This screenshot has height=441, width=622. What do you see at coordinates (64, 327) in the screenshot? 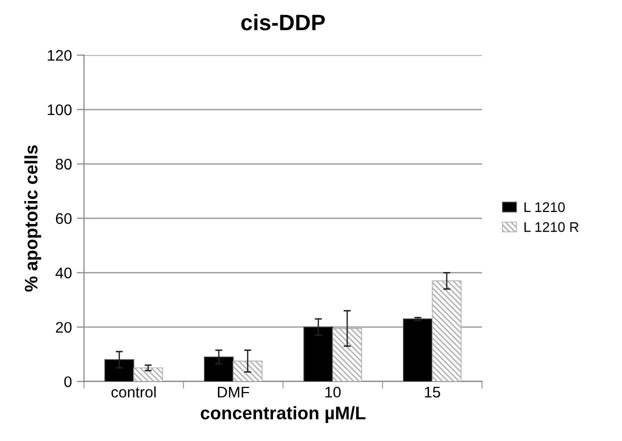
I see `y-tick-label: 20` at bounding box center [64, 327].